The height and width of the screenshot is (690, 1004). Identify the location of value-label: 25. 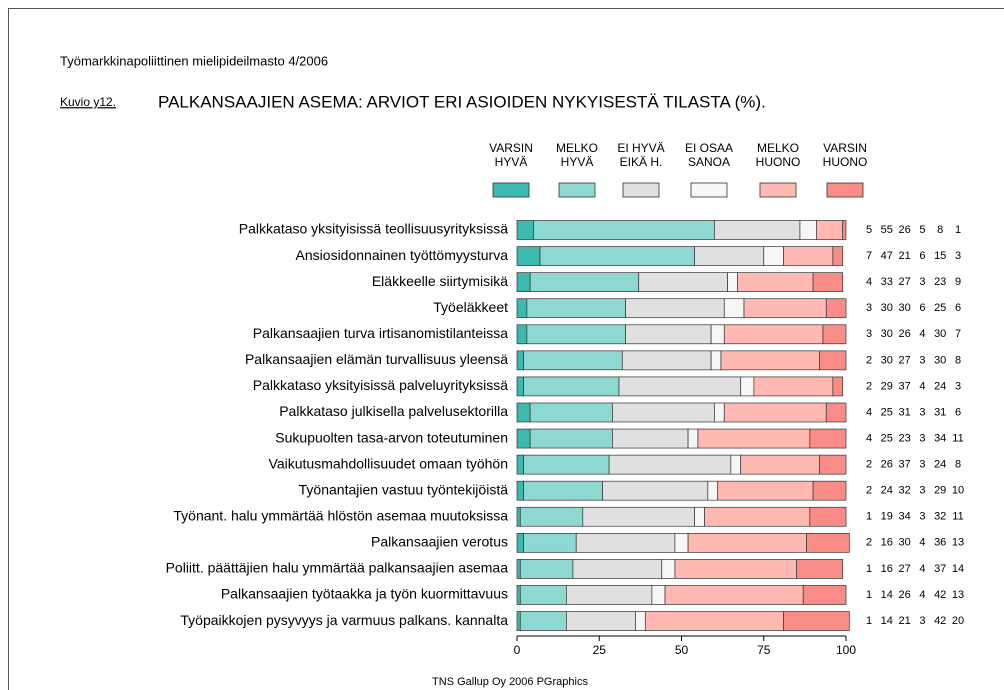
(887, 412).